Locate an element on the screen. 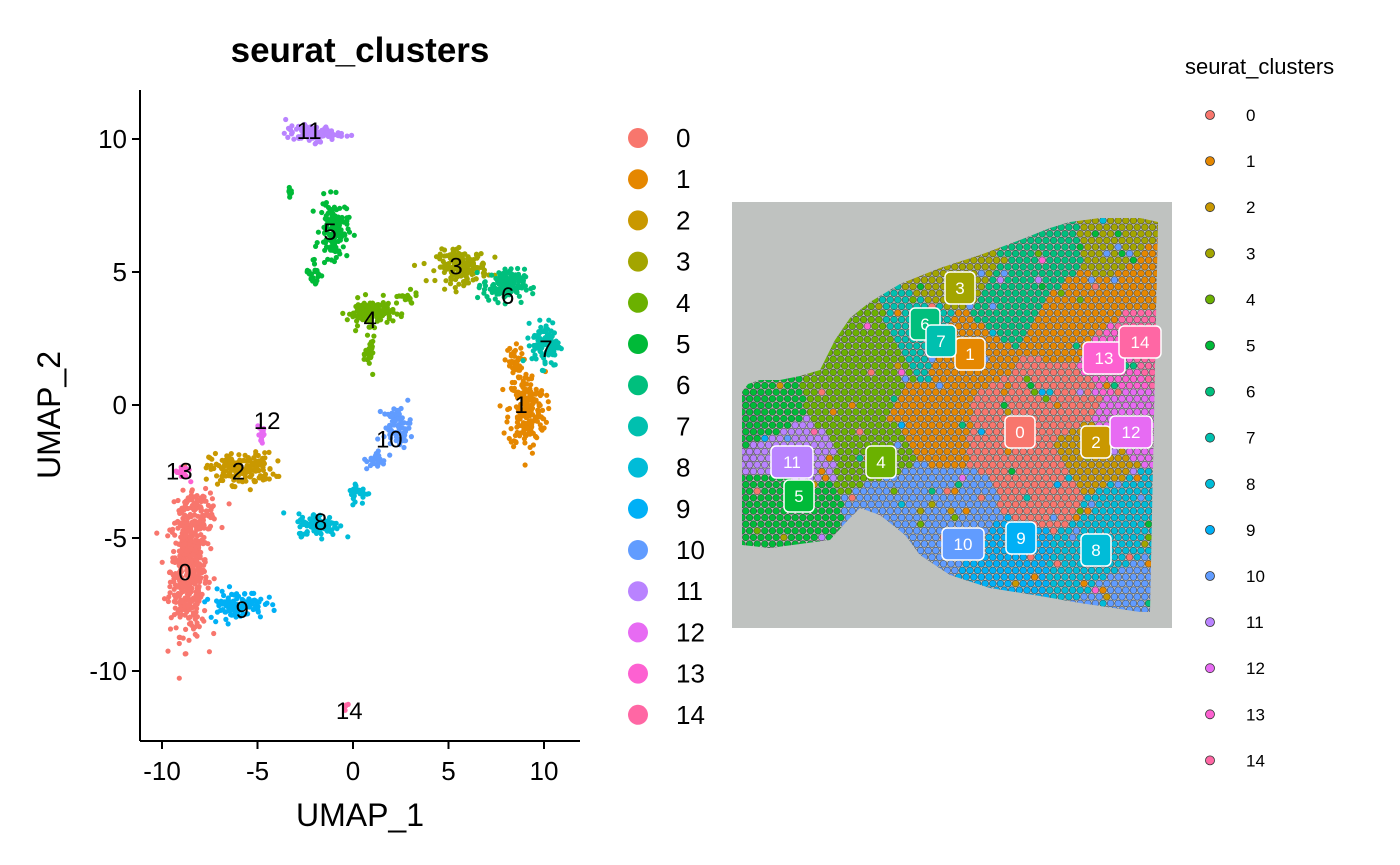 Image resolution: width=1400 pixels, height=865 pixels. umap-legend-label-8: 8 is located at coordinates (683, 468).